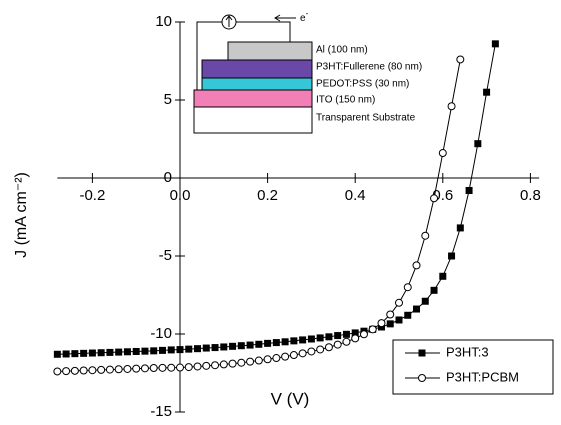 The image size is (561, 425). What do you see at coordinates (253, 120) in the screenshot?
I see `layer-substrate` at bounding box center [253, 120].